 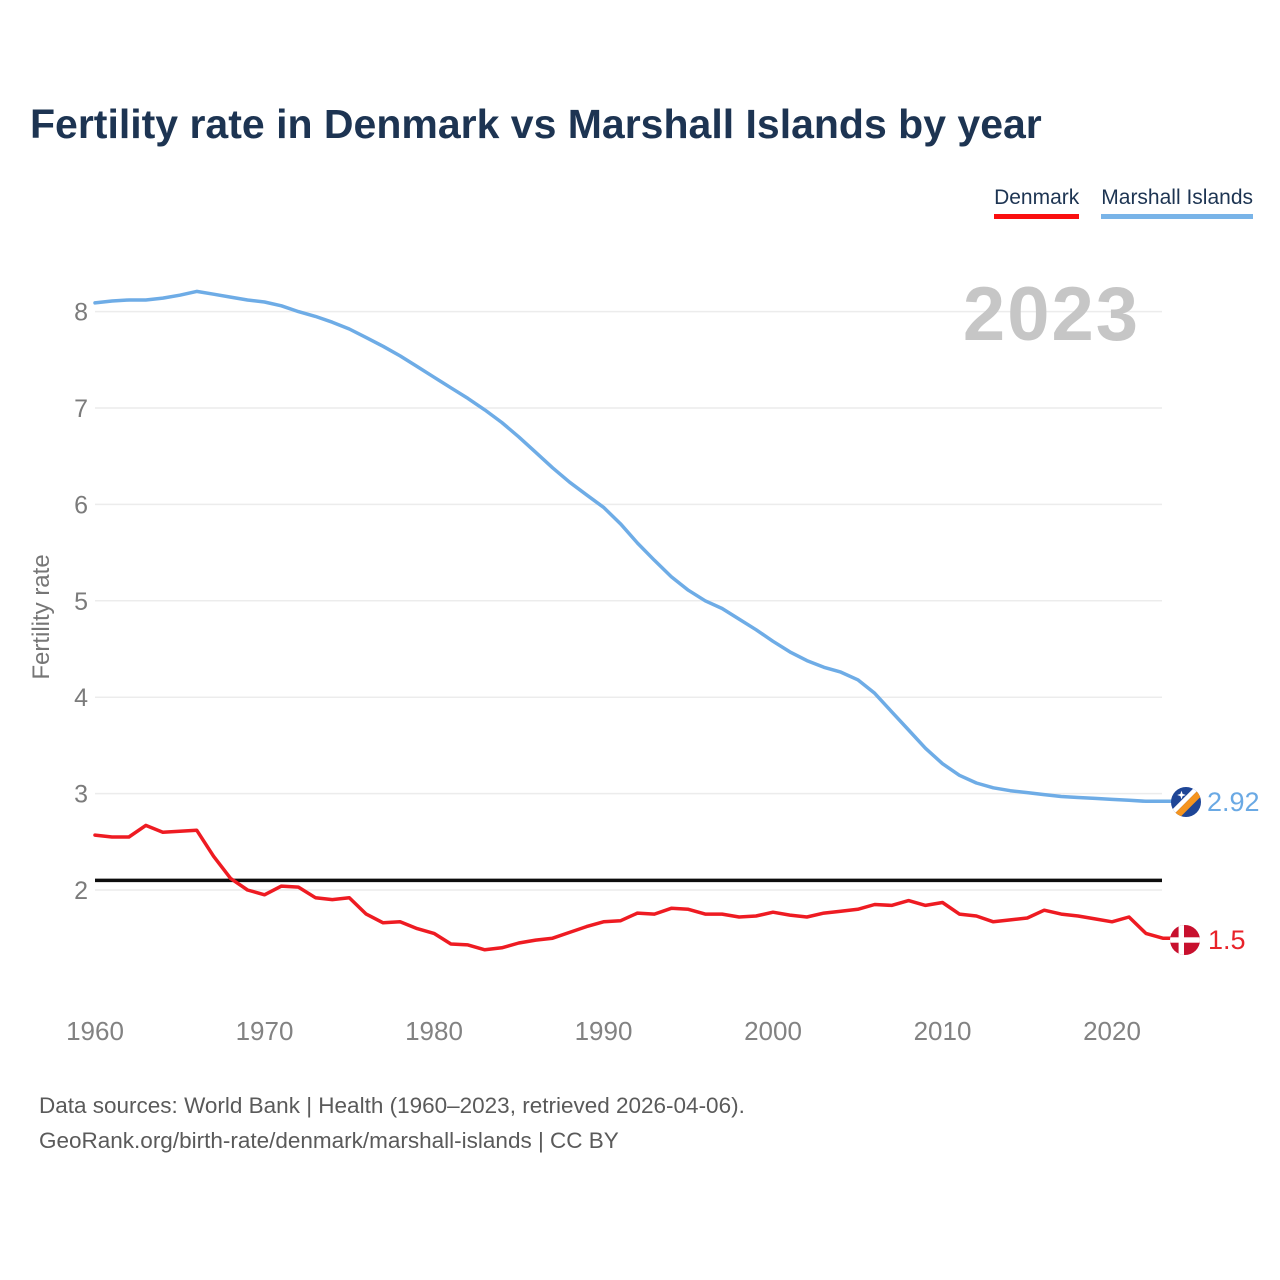 I want to click on marshall-islands-value-label: 2.92, so click(x=1233, y=802).